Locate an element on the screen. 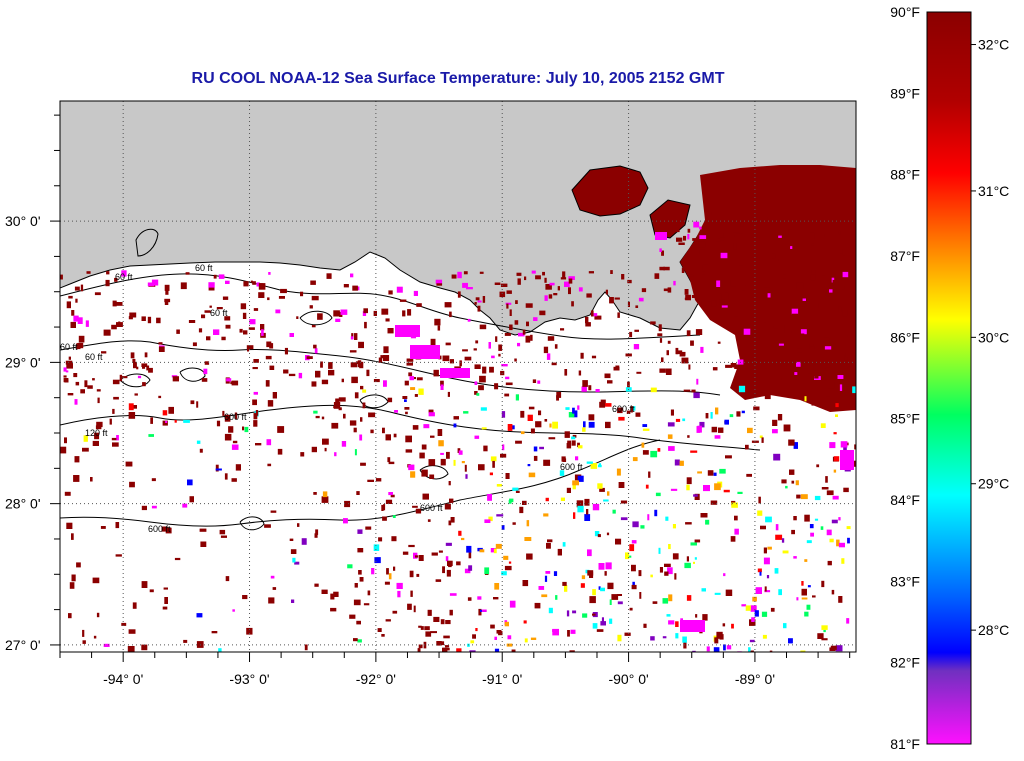 The image size is (1024, 761). colorbar-f-label: 88°F is located at coordinates (905, 175).